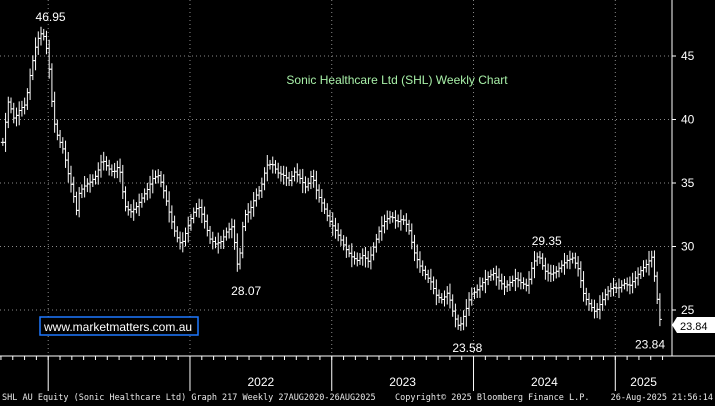  Describe the element at coordinates (688, 120) in the screenshot. I see `y-tick-label-40: 40` at that location.